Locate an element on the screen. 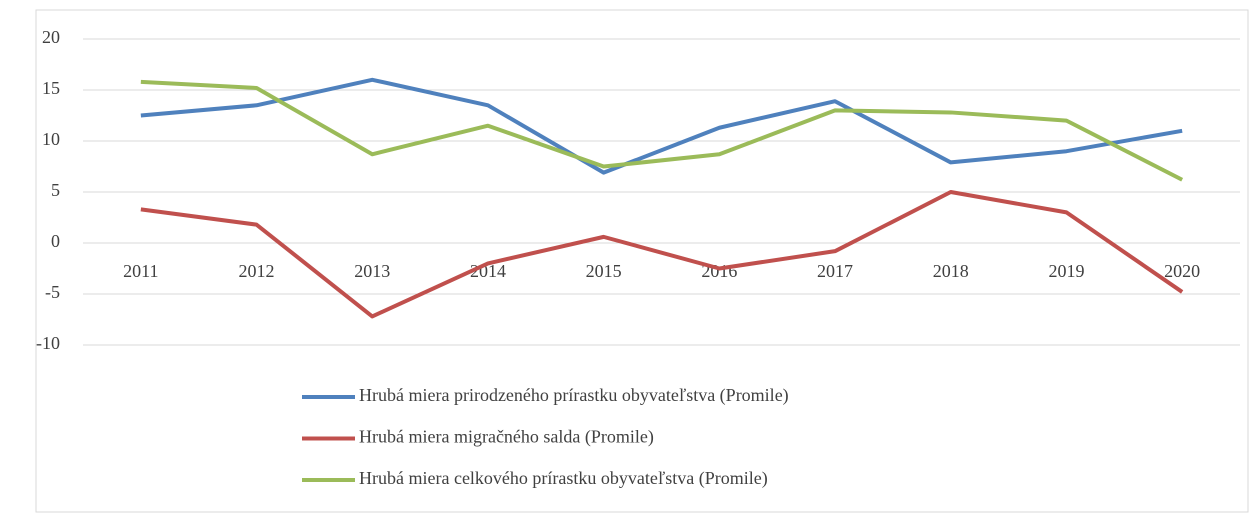 The height and width of the screenshot is (513, 1253). y-tick-label: 0 is located at coordinates (55, 241).